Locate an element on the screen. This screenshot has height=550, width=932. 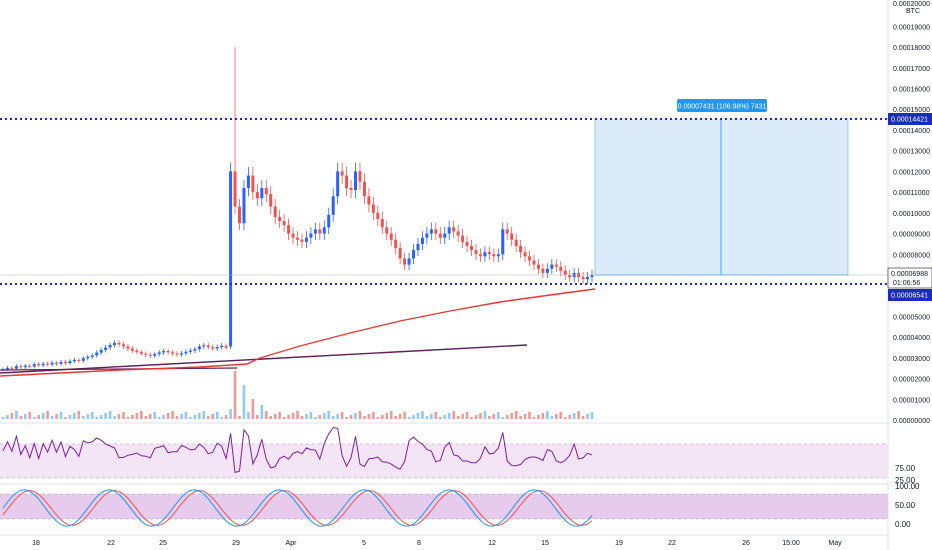
time-tick-label: 15 is located at coordinates (545, 543).